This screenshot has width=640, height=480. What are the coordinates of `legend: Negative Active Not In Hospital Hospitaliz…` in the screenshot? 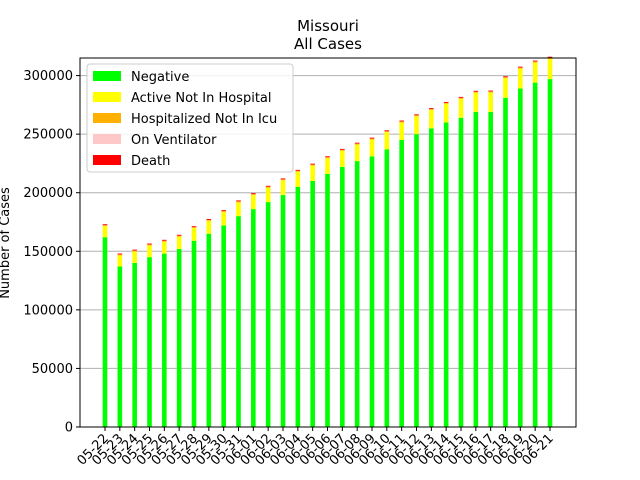 It's located at (190, 118).